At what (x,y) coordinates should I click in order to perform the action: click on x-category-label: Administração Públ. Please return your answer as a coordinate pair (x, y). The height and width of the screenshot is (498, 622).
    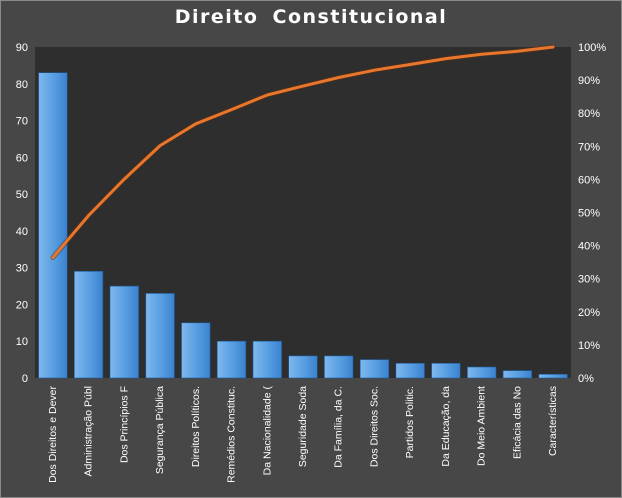
    Looking at the image, I should click on (89, 431).